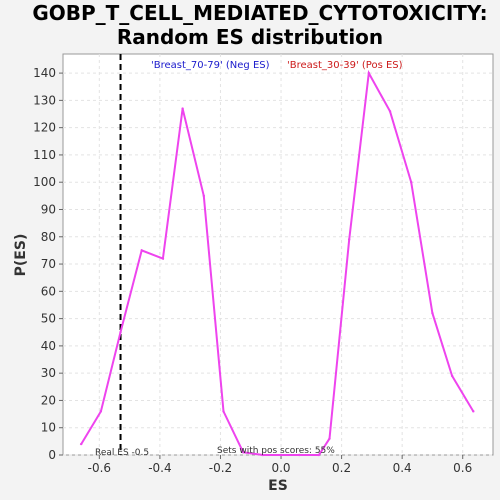 This screenshot has width=500, height=500. I want to click on x-tick-label: 0.2, so click(341, 468).